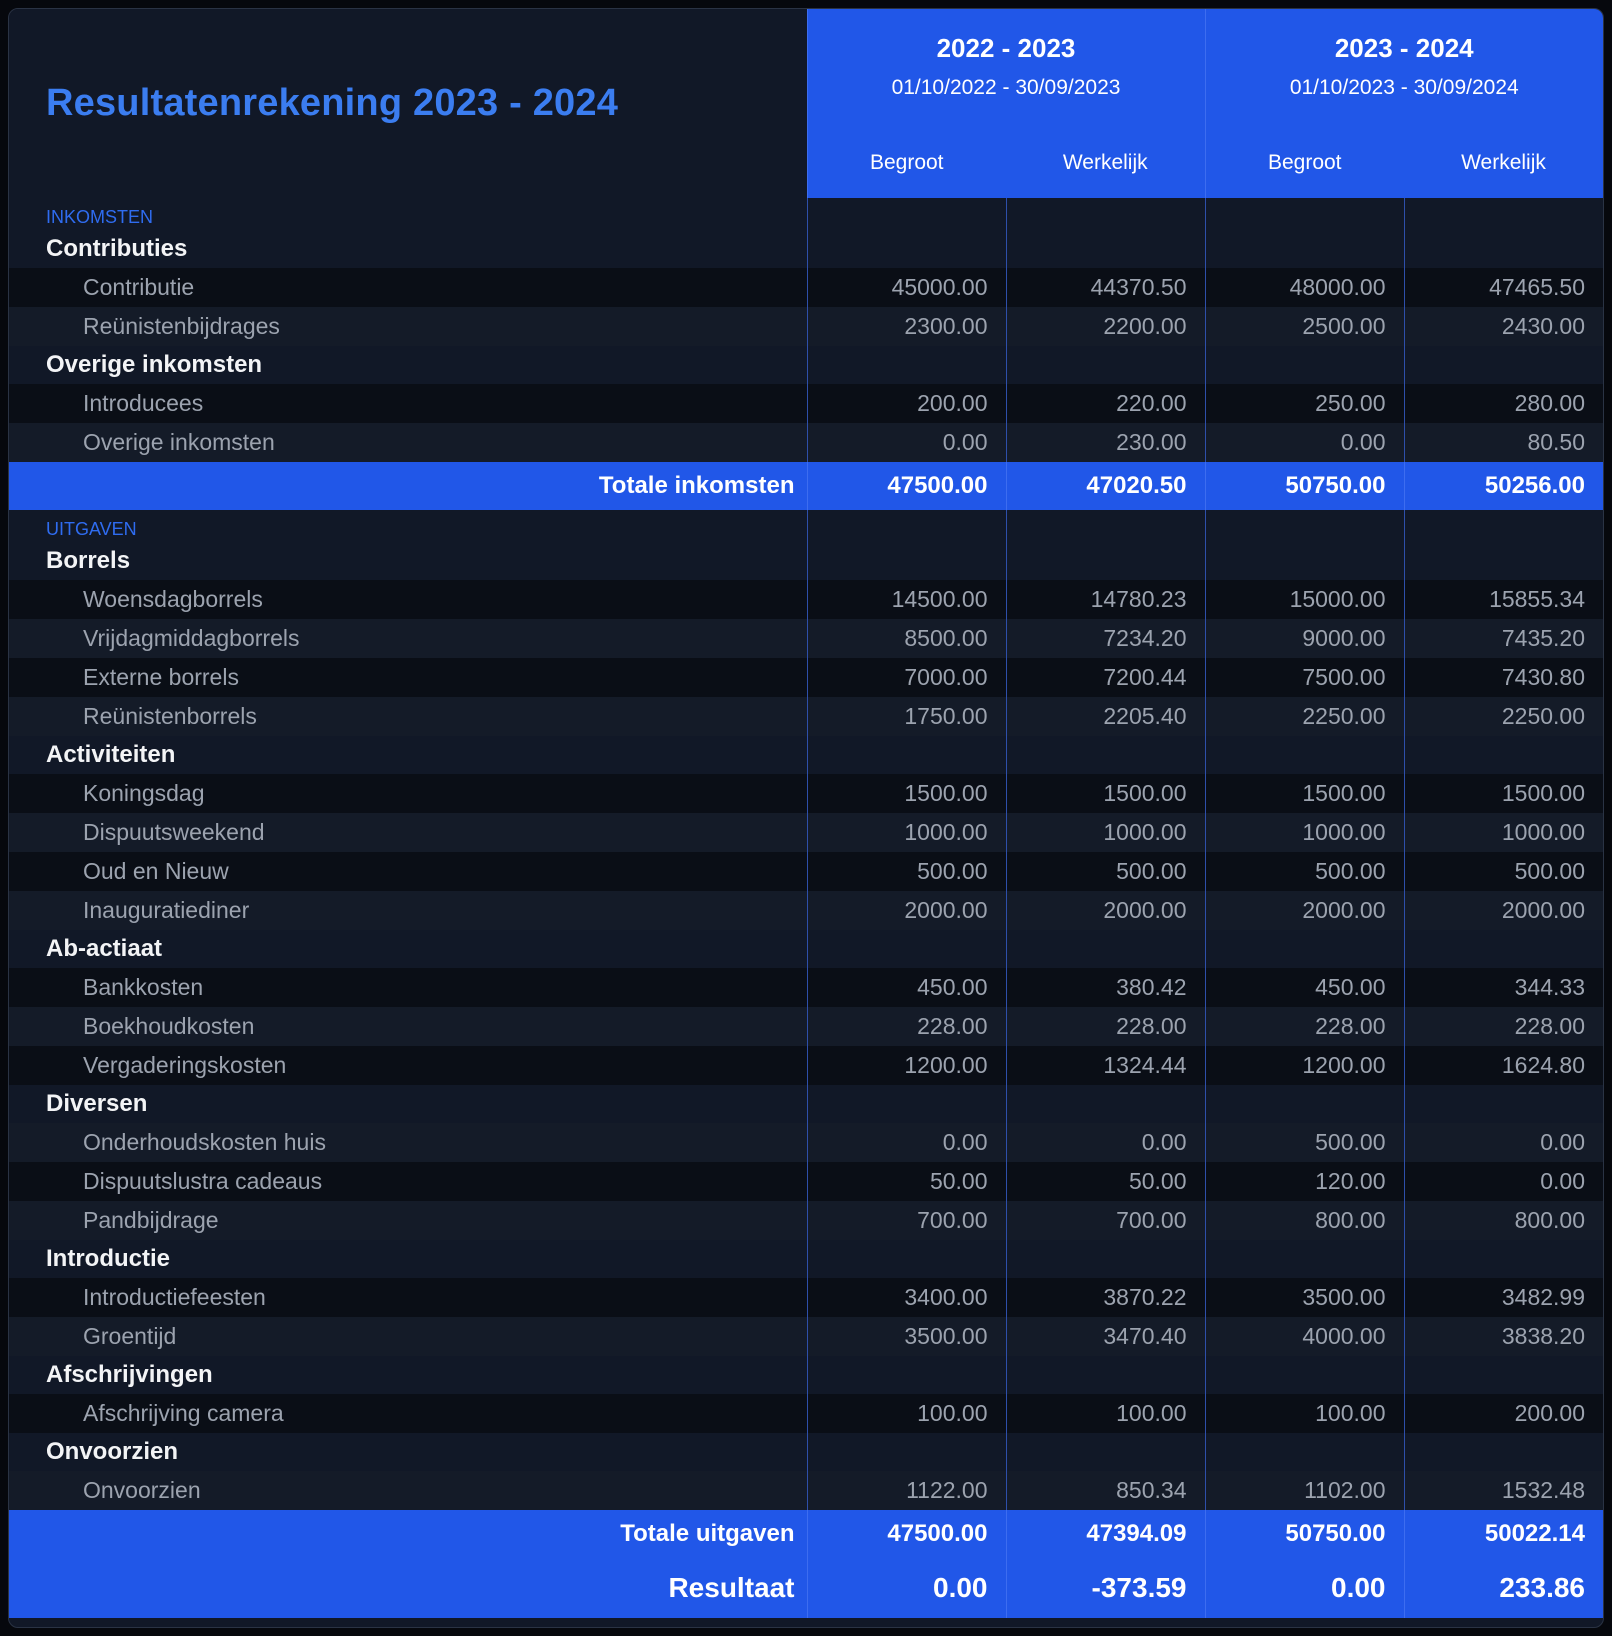  I want to click on item-label: Koningsdag, so click(408, 793).